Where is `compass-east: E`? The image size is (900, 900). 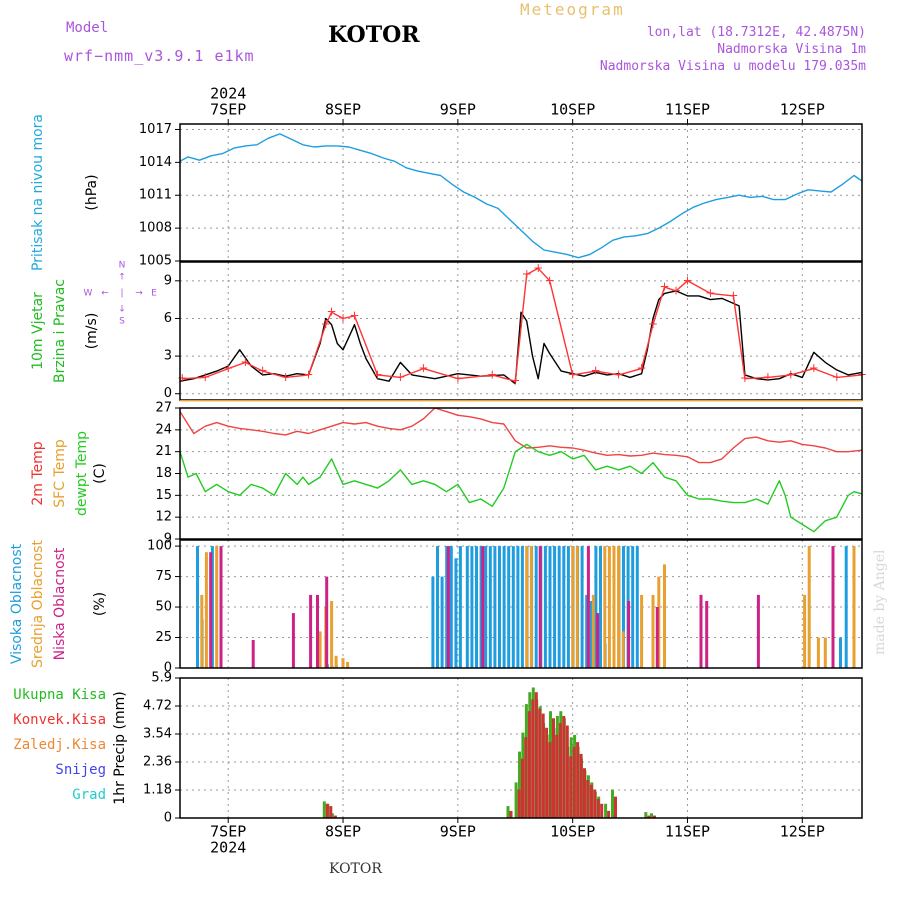
compass-east: E is located at coordinates (154, 294).